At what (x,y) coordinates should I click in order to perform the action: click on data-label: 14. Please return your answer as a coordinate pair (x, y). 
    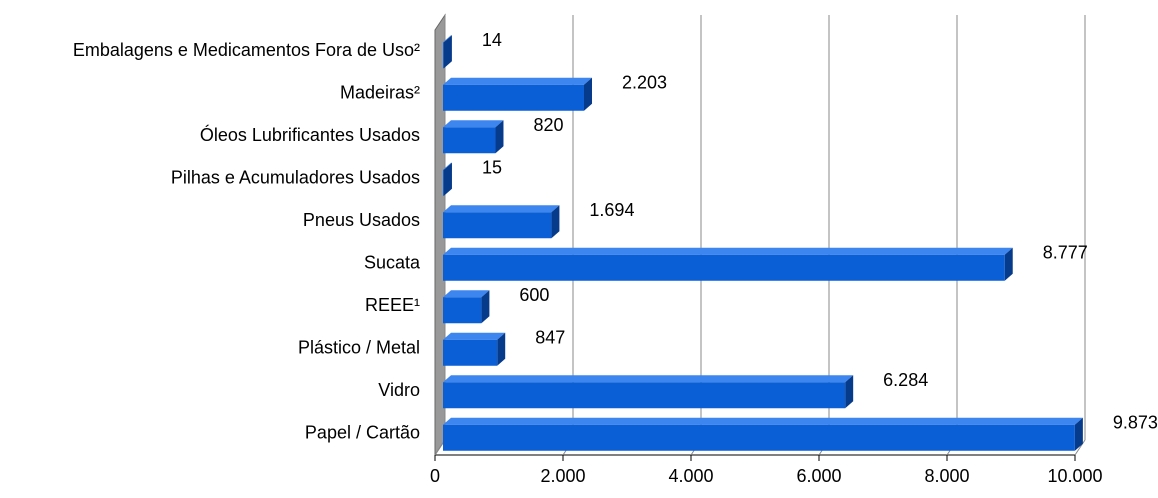
    Looking at the image, I should click on (492, 40).